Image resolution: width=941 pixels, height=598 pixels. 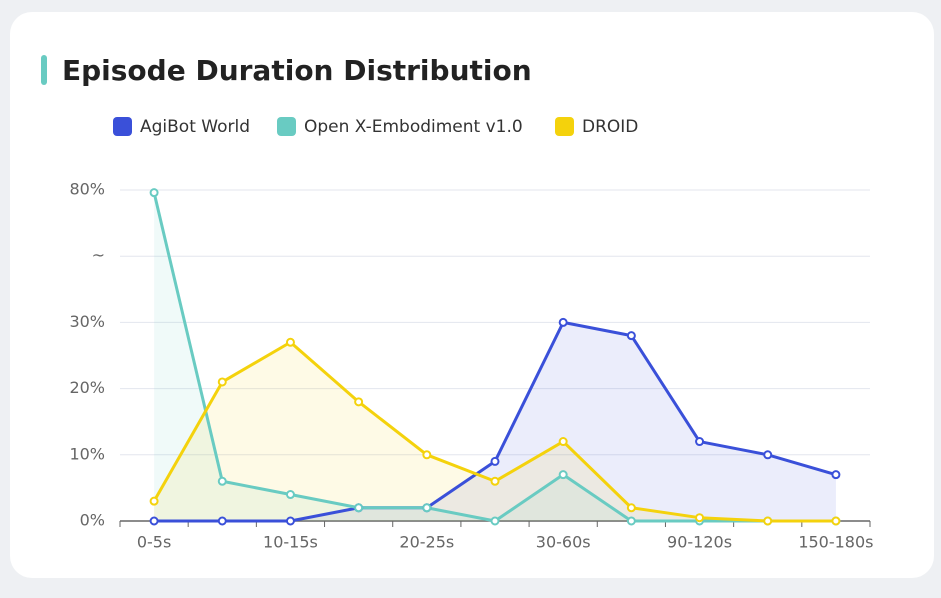 I want to click on chart-title: Episode Duration Distribution, so click(x=297, y=70).